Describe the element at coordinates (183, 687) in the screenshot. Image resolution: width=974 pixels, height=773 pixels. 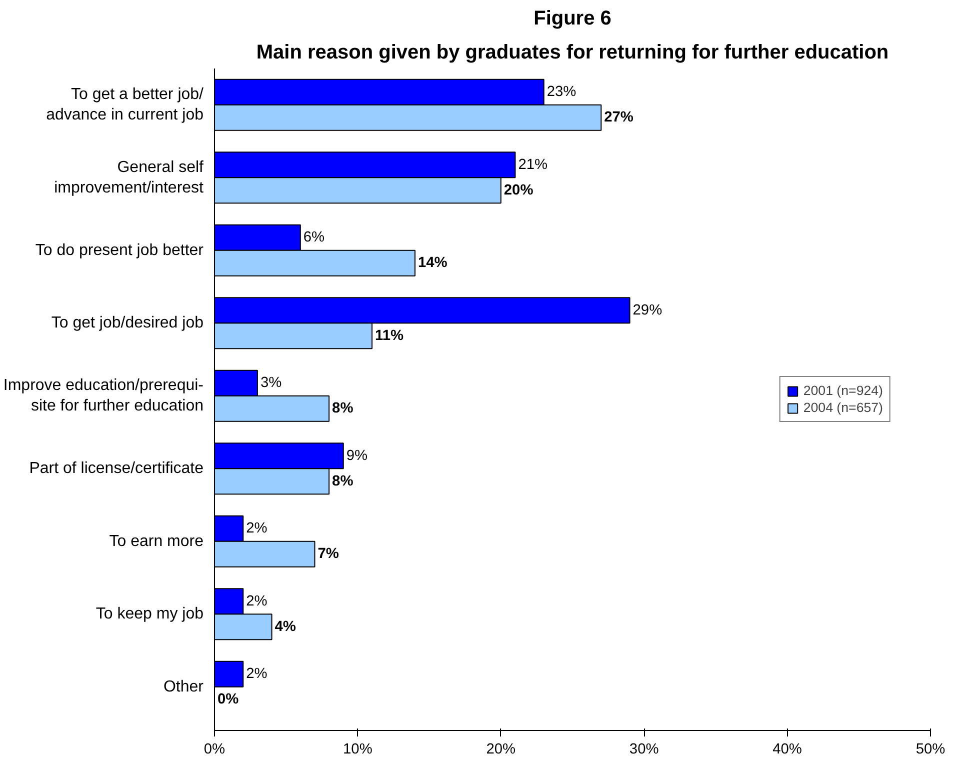
I see `y-tick-label: Other` at that location.